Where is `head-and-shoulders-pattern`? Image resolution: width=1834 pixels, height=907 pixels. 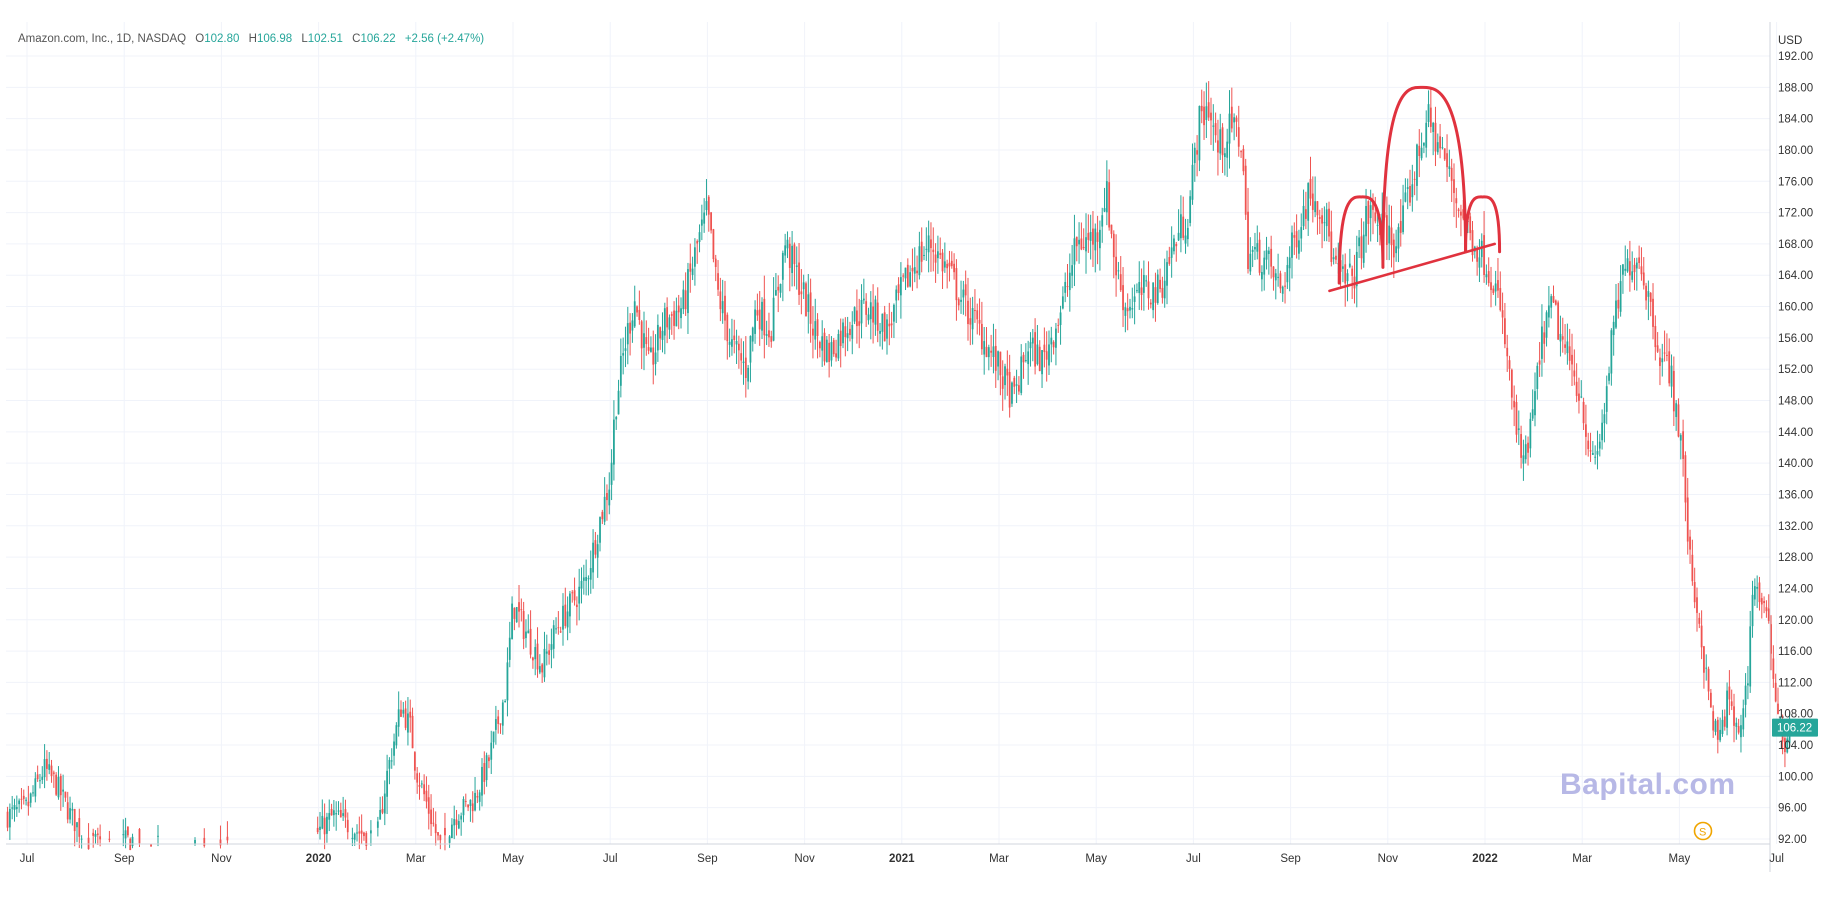
head-and-shoulders-pattern is located at coordinates (1415, 189).